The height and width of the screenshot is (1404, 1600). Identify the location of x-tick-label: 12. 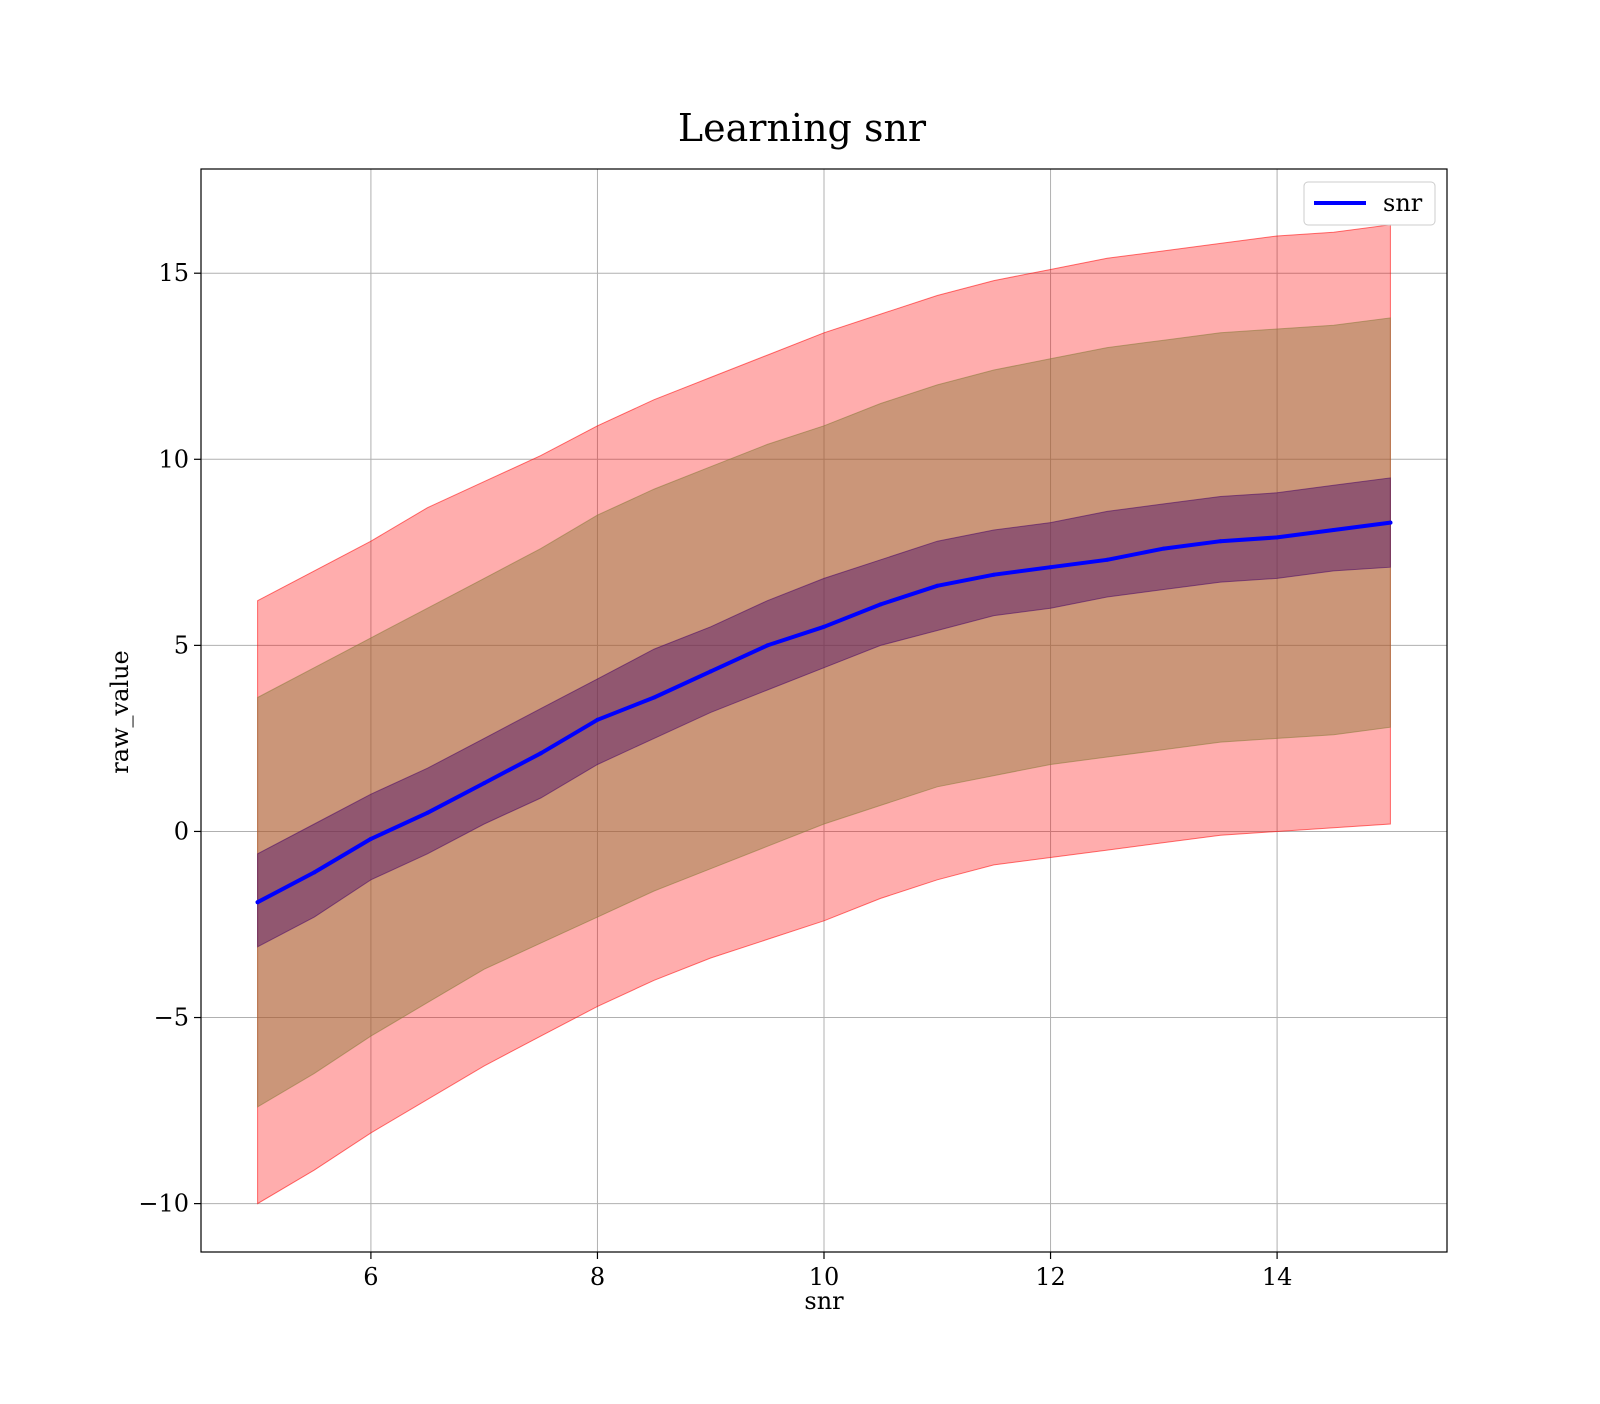
(1050, 1277).